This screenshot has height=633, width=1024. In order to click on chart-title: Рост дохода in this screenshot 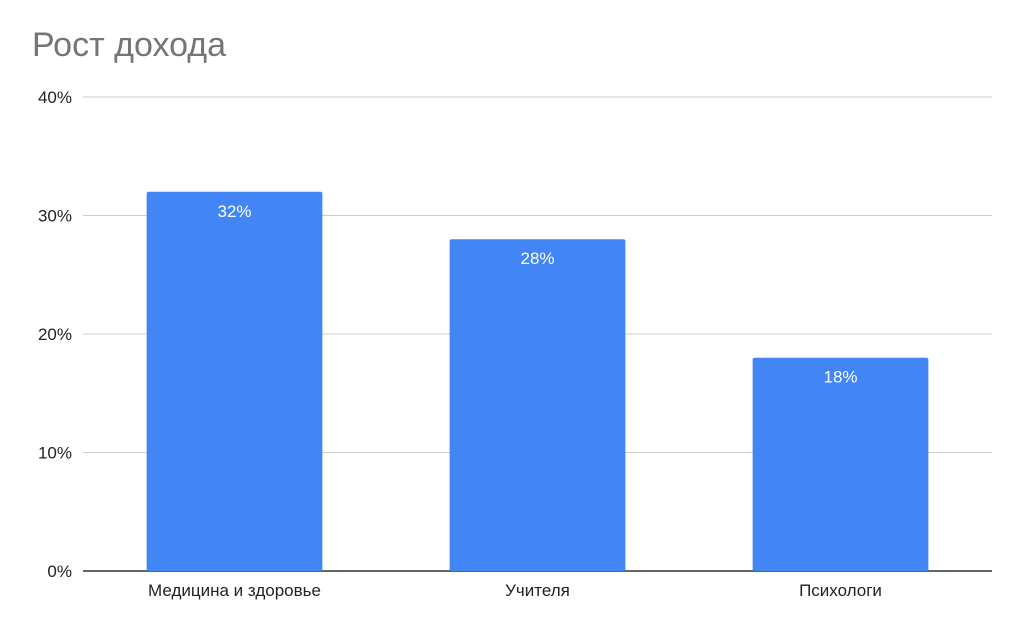, I will do `click(129, 45)`.